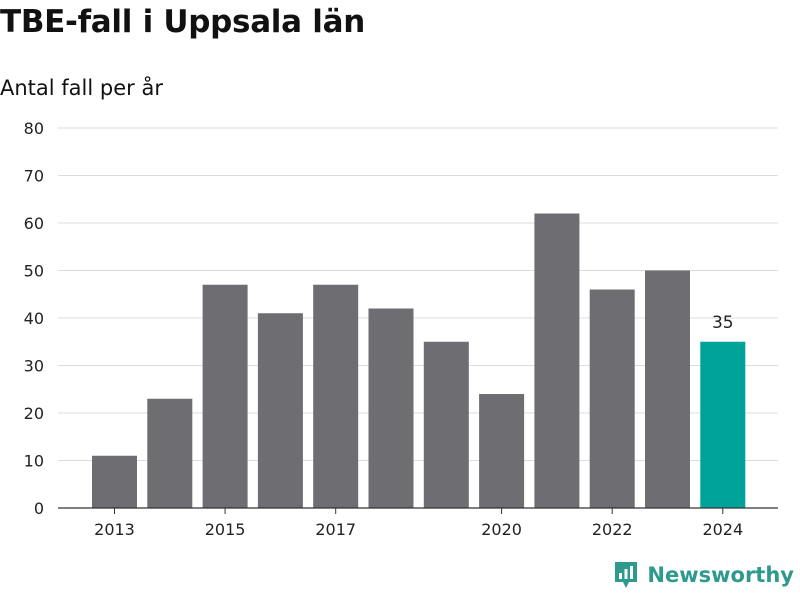 The height and width of the screenshot is (600, 800). Describe the element at coordinates (722, 529) in the screenshot. I see `x-tick-label: 2024` at that location.